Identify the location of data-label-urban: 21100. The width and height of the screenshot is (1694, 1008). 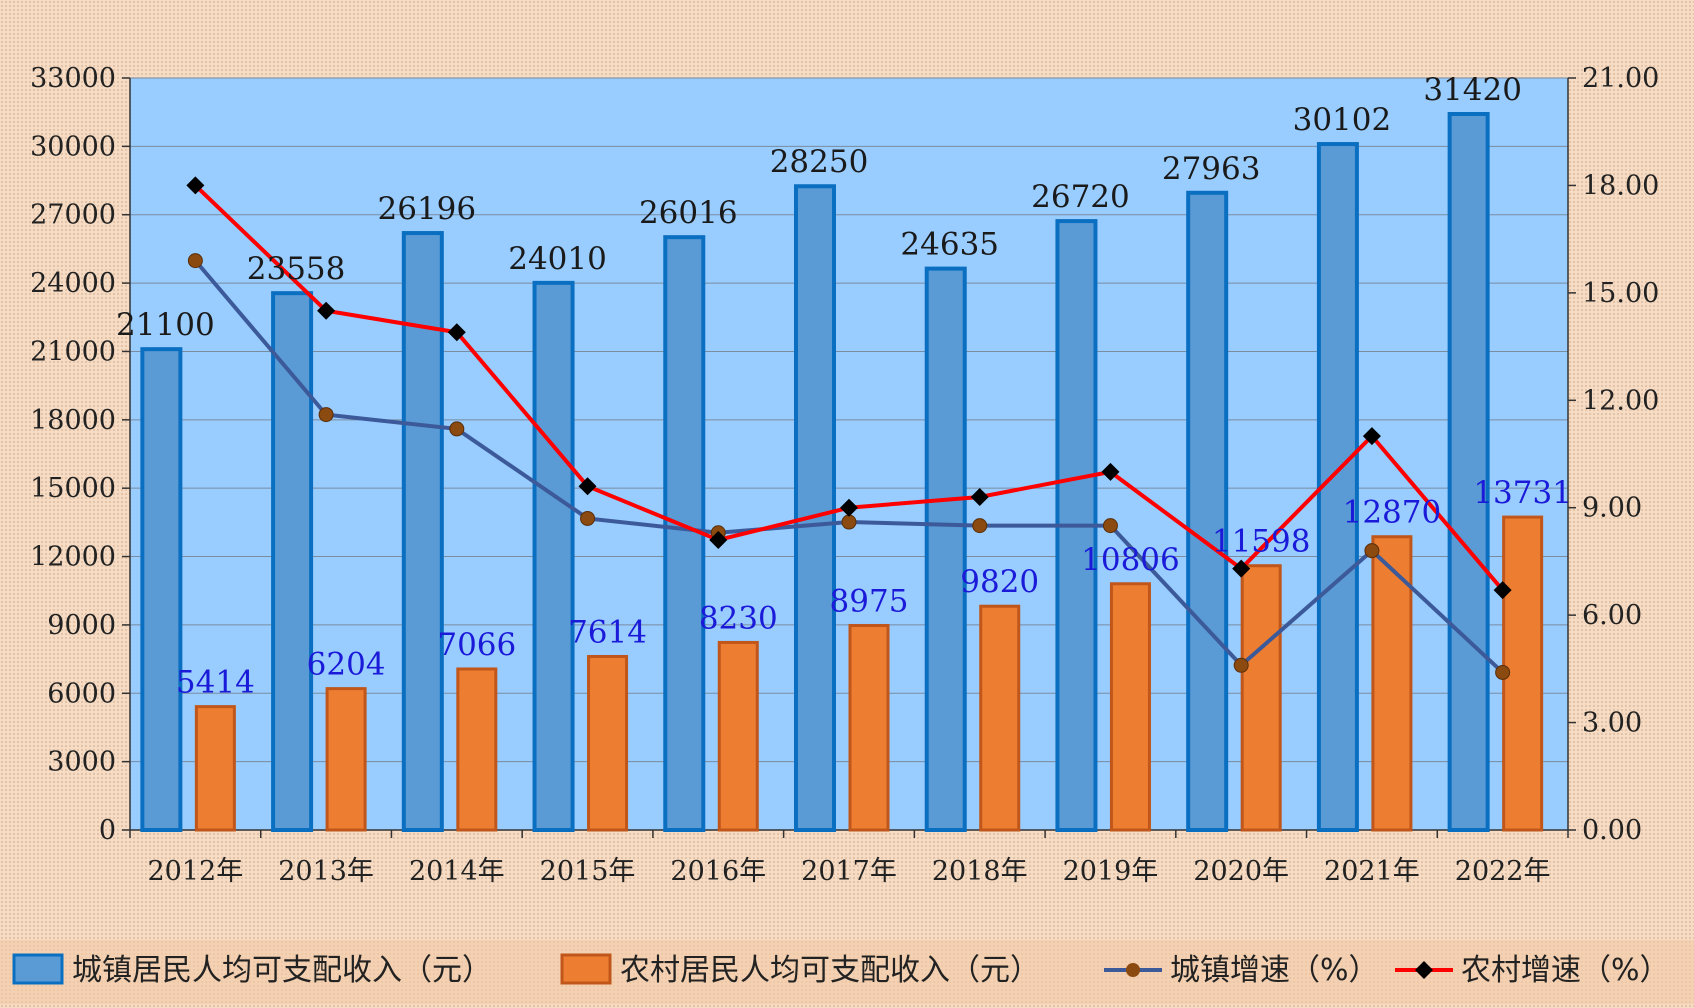
(165, 325).